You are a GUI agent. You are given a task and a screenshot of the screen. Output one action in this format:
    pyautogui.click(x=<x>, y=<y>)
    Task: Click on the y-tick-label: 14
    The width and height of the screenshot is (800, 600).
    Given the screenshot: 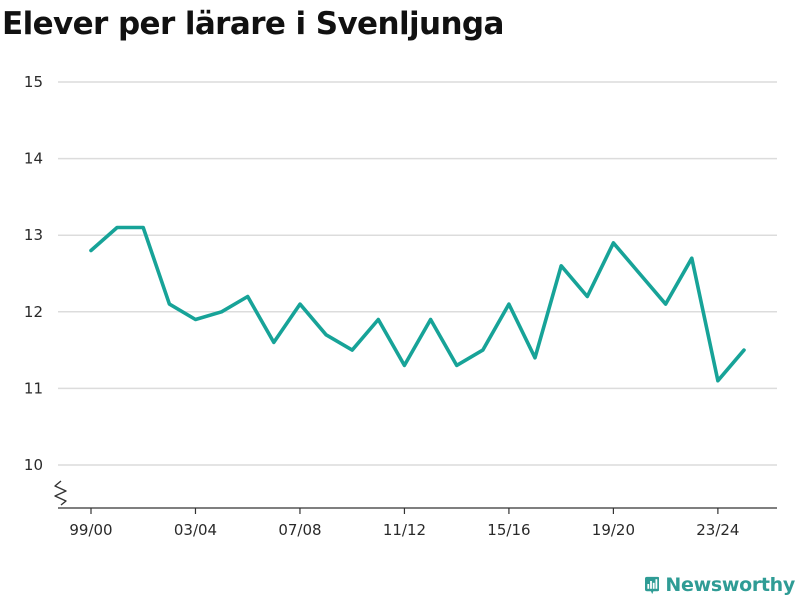 What is the action you would take?
    pyautogui.click(x=33, y=159)
    